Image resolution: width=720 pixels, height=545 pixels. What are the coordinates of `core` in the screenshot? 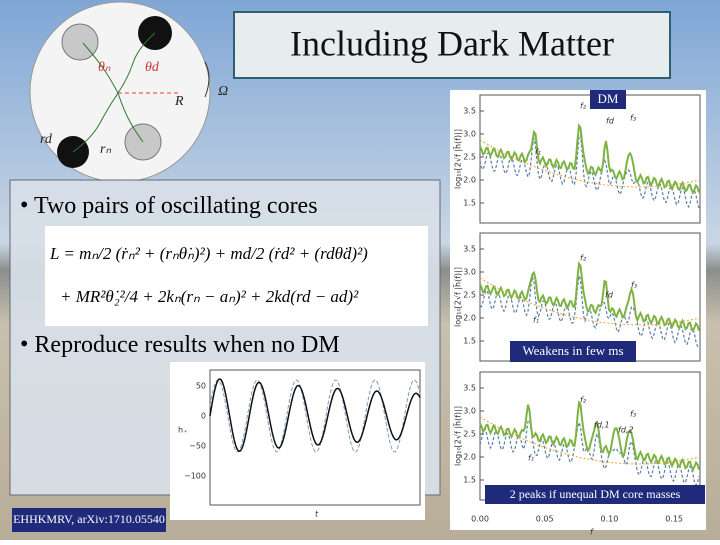 It's located at (80, 42).